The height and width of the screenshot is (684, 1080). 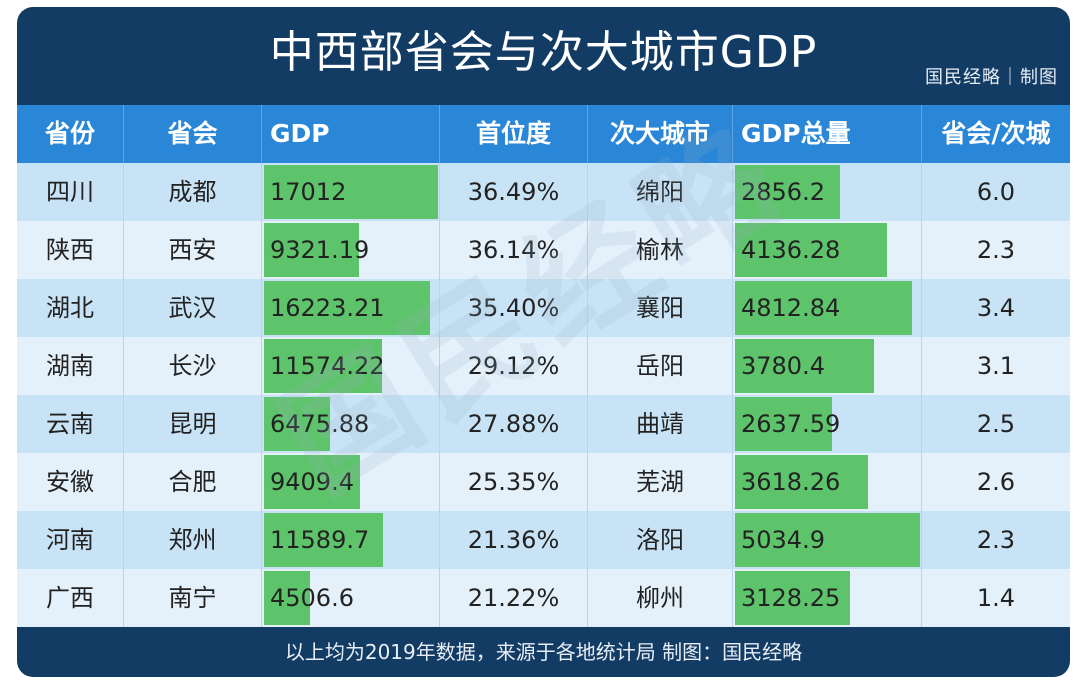 I want to click on cell-second-city: 襄阳, so click(x=659, y=308).